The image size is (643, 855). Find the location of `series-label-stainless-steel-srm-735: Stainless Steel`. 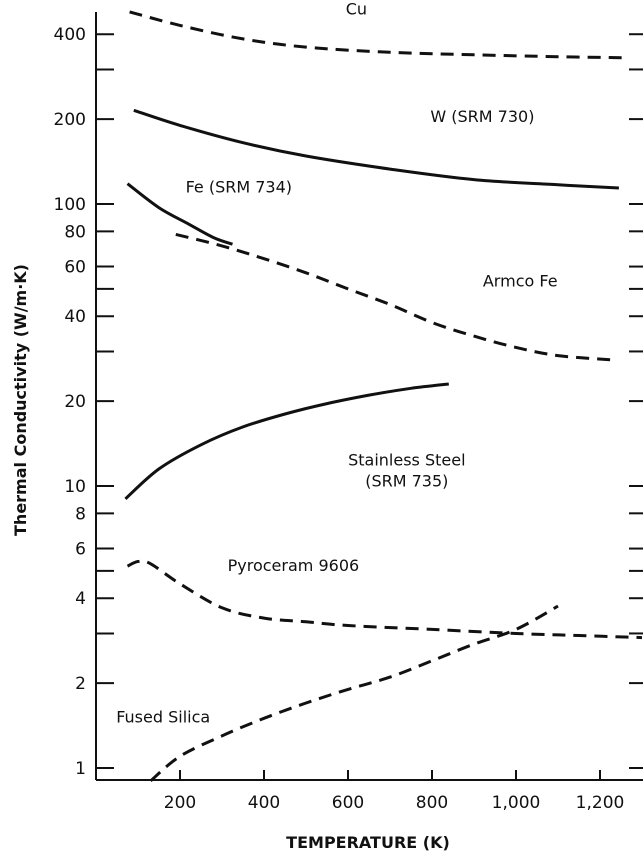

series-label-stainless-steel-srm-735: Stainless Steel is located at coordinates (406, 460).